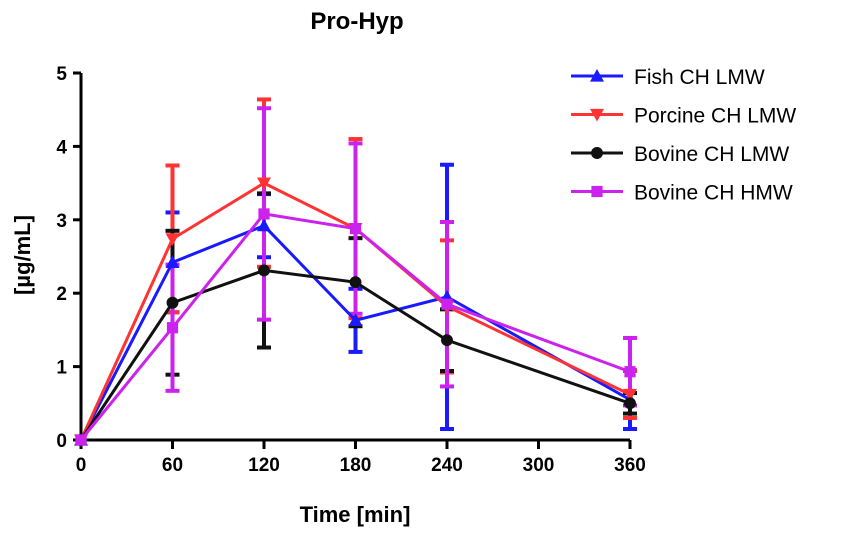 This screenshot has width=851, height=533. I want to click on legend-item-fish-ch-lmw: Fish CH LMW, so click(668, 77).